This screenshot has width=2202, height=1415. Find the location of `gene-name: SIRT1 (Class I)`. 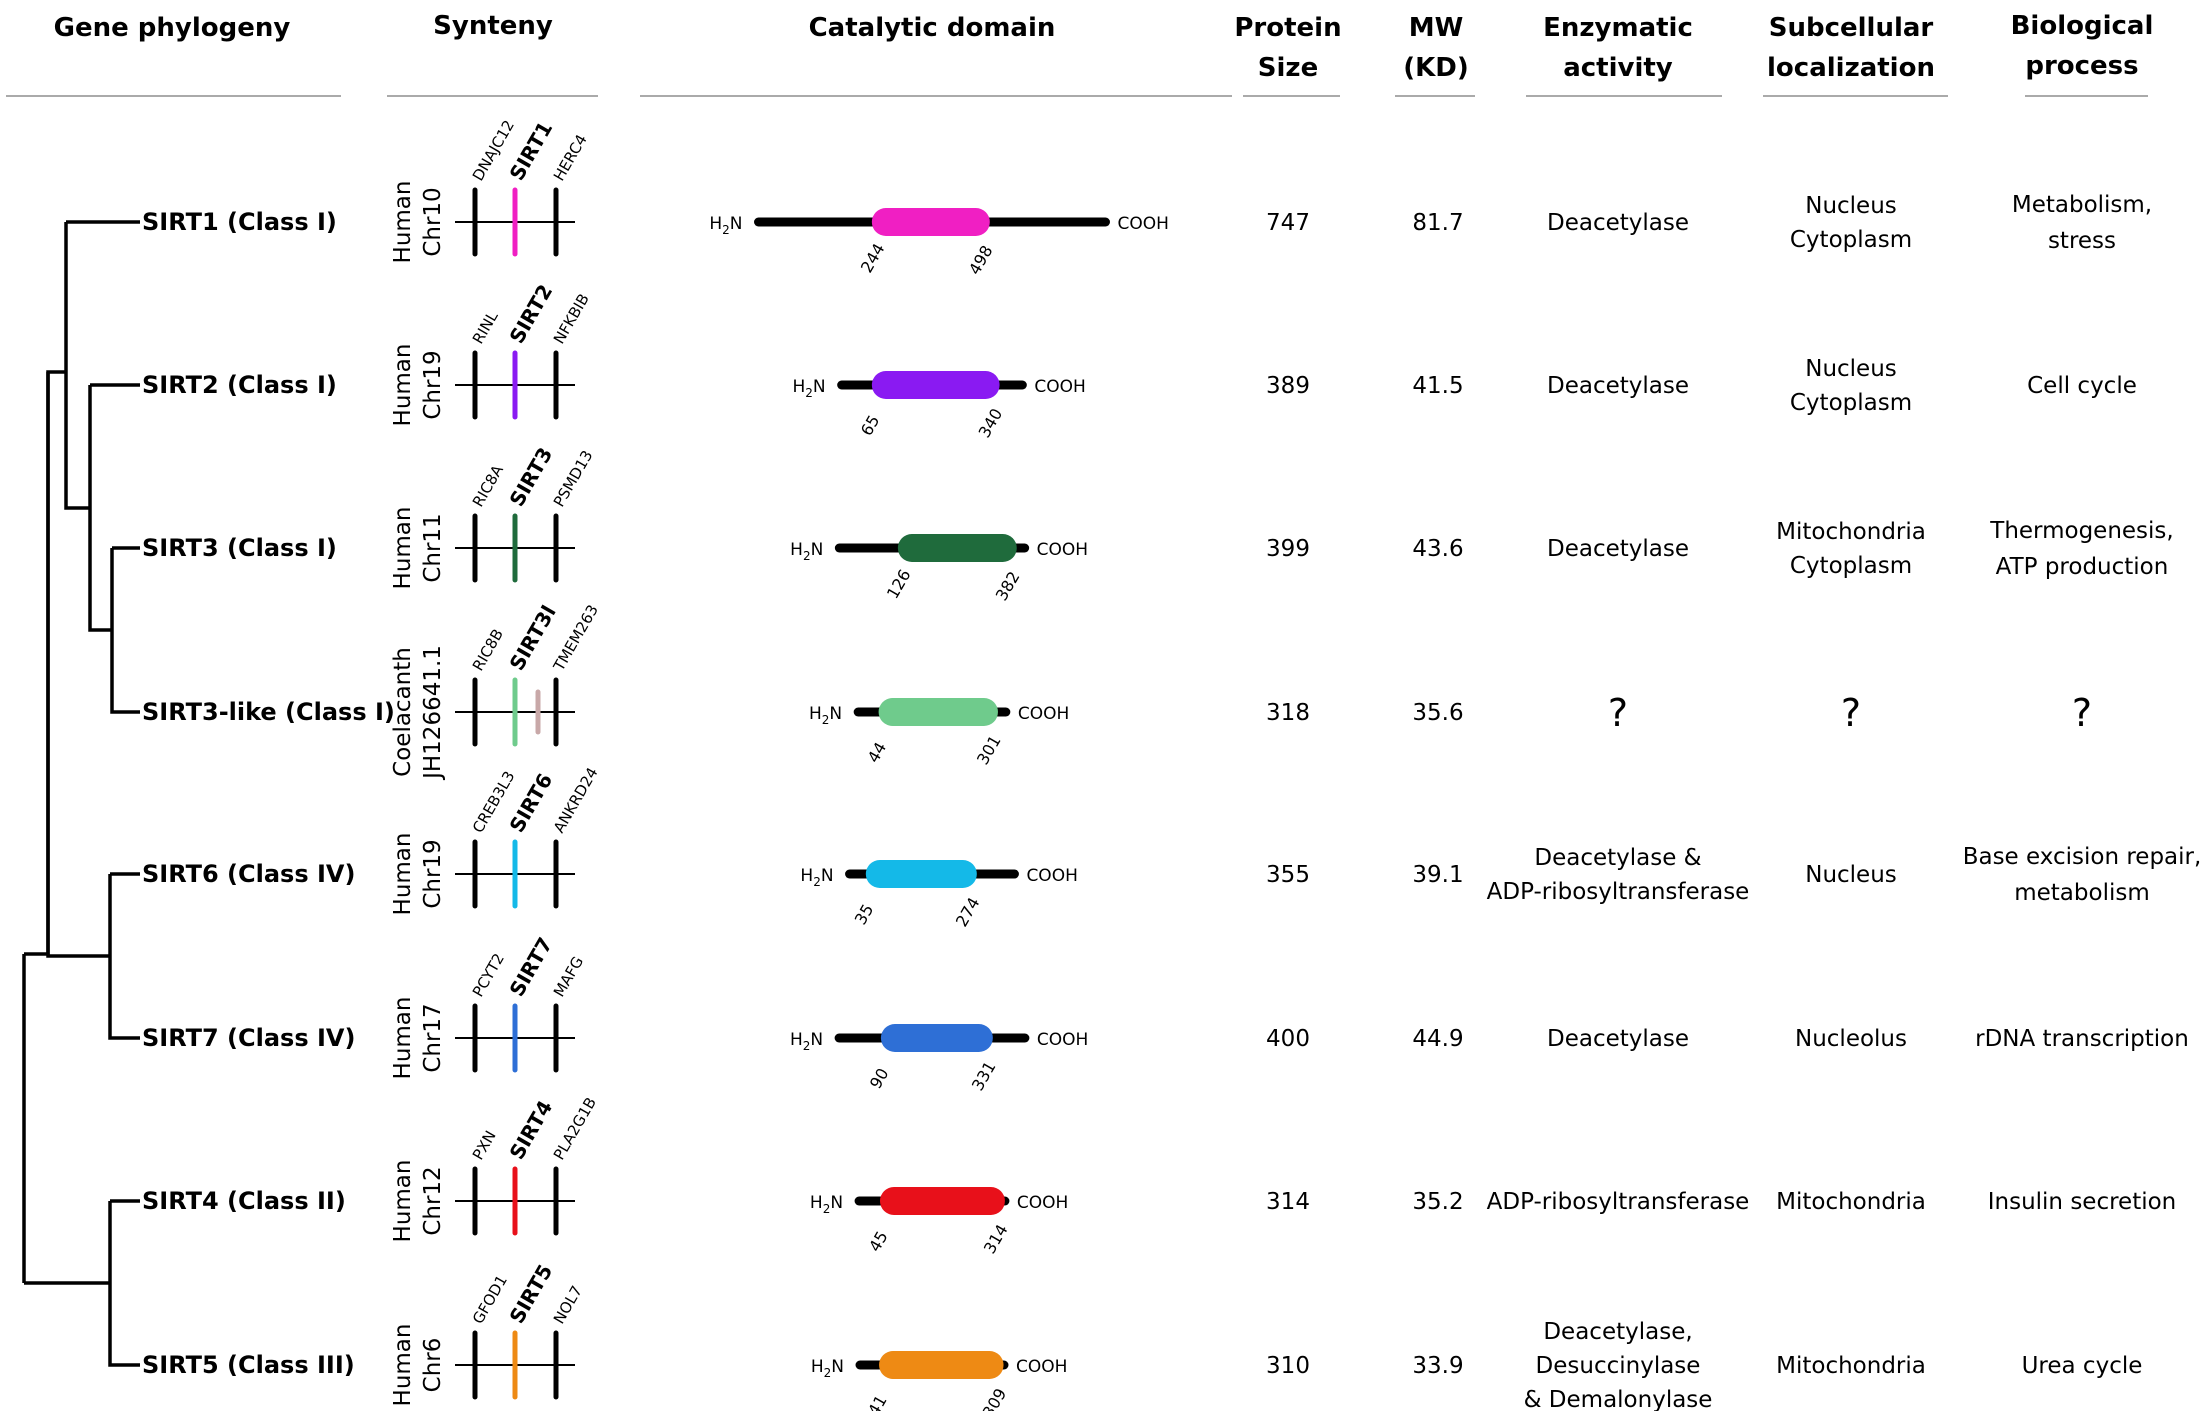

gene-name: SIRT1 (Class I) is located at coordinates (239, 222).